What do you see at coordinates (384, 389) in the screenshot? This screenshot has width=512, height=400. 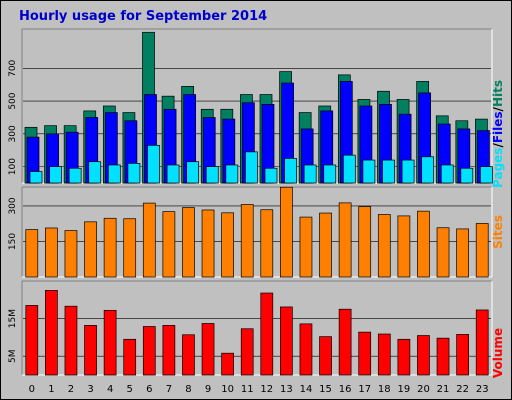 I see `x-tick-label: 18` at bounding box center [384, 389].